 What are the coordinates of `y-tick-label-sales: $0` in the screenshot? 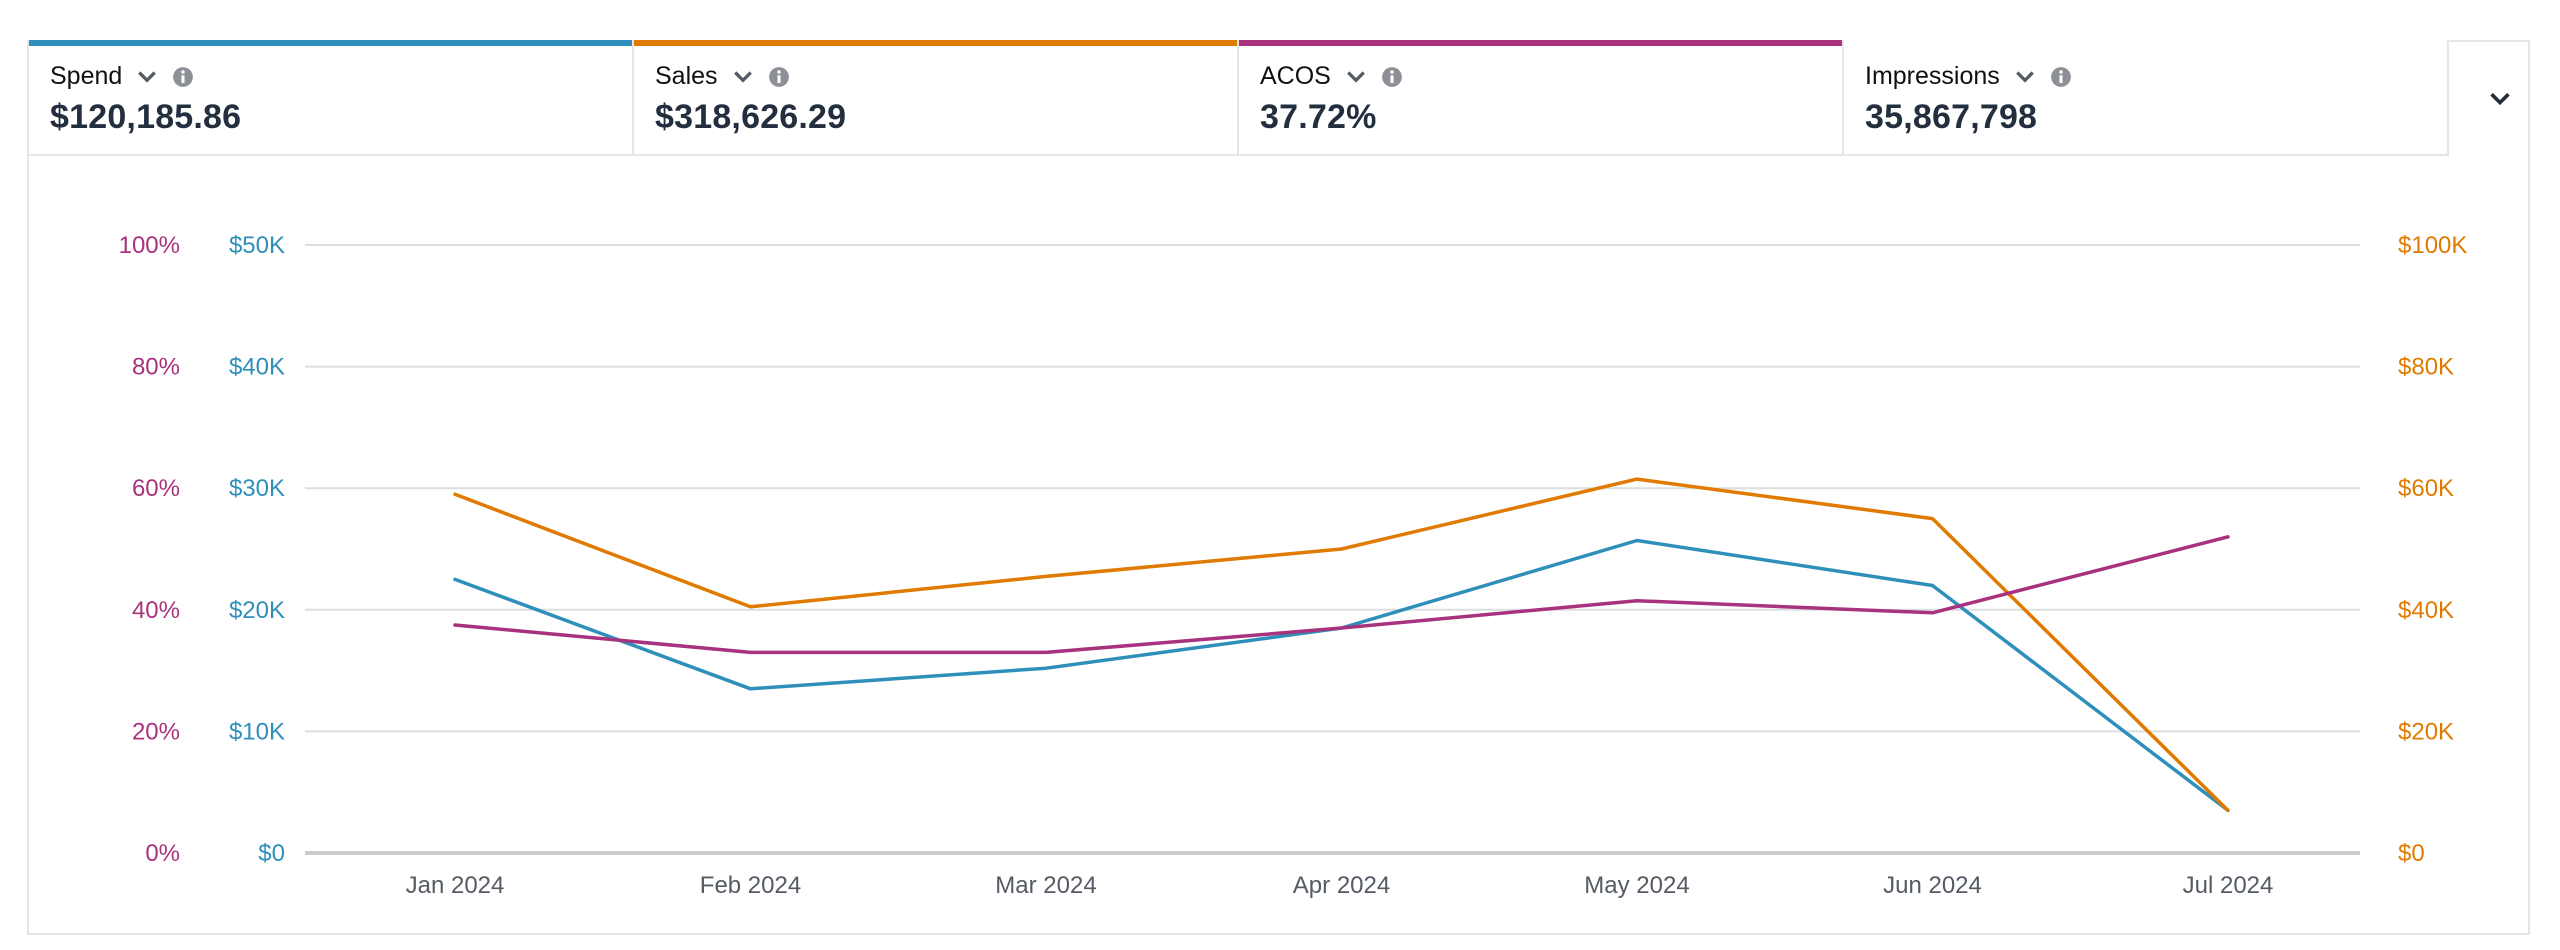 It's located at (2411, 853).